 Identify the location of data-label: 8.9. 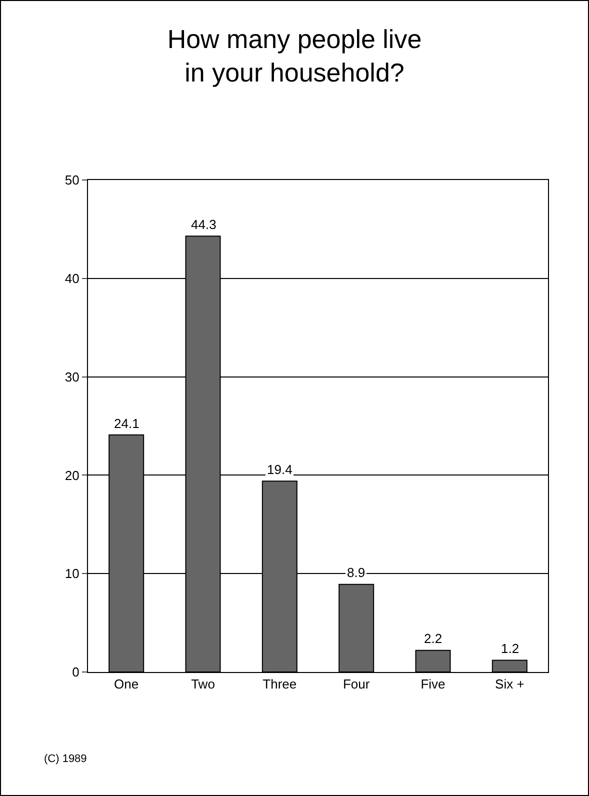
(356, 572).